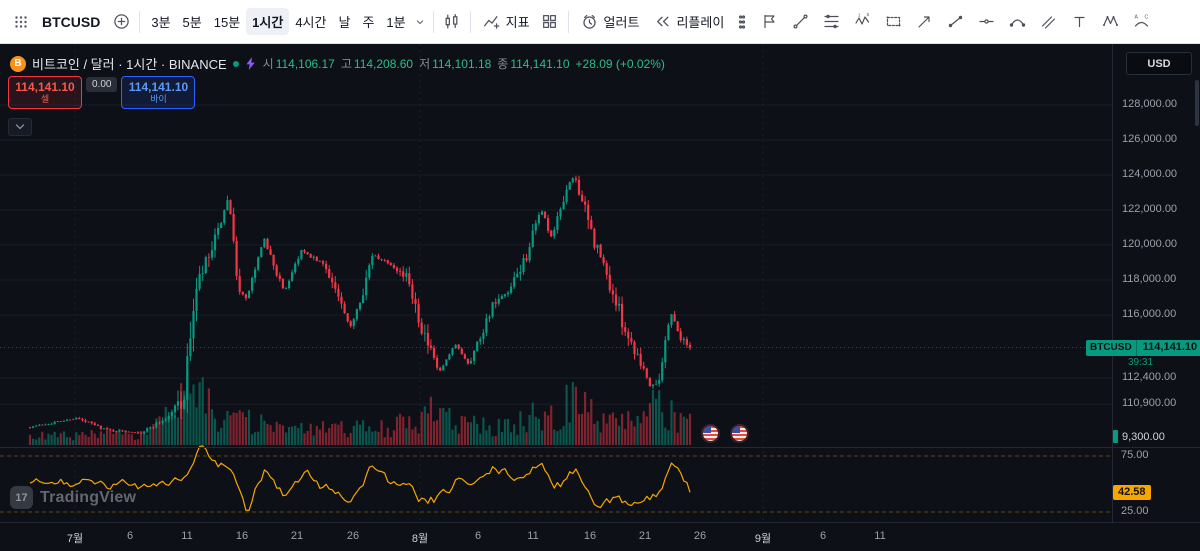 Image resolution: width=1200 pixels, height=551 pixels. Describe the element at coordinates (893, 22) in the screenshot. I see `rectangle-icon` at that location.